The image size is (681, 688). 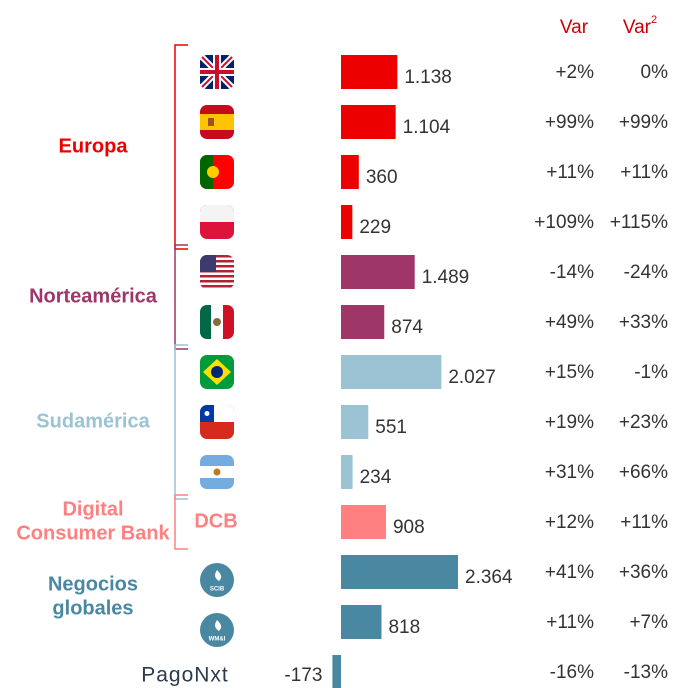 I want to click on var2-value: +33%, so click(x=643, y=322).